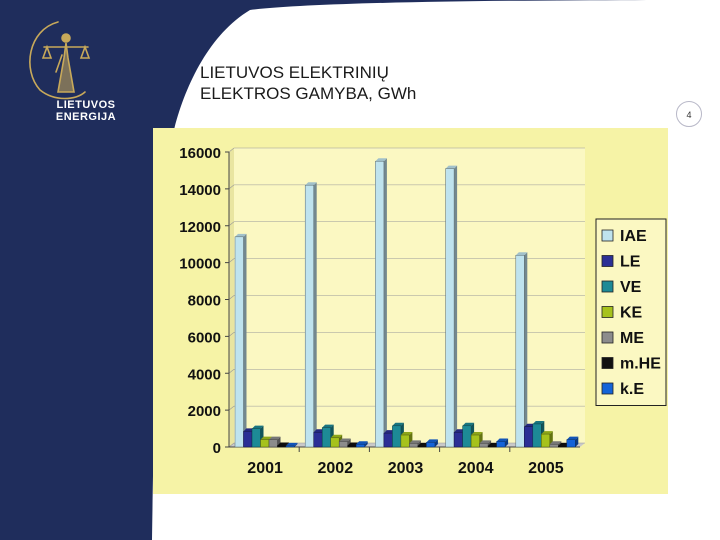 The image size is (720, 540). What do you see at coordinates (200, 190) in the screenshot?
I see `y-tick-label-7: 14000` at bounding box center [200, 190].